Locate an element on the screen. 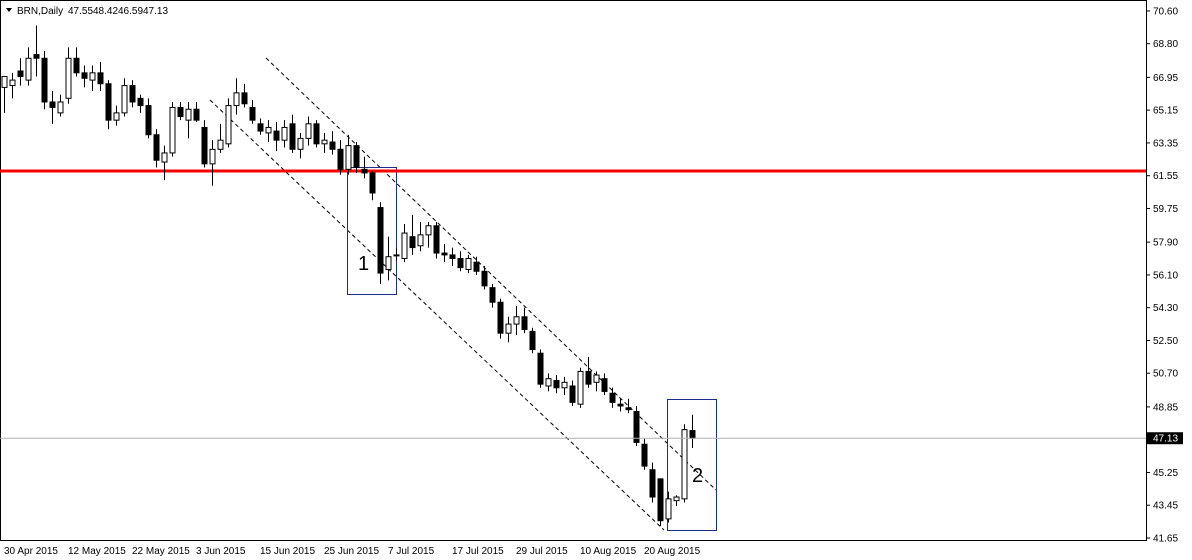 Image resolution: width=1192 pixels, height=560 pixels. x-tick-label: 7 Jul 2015 is located at coordinates (411, 551).